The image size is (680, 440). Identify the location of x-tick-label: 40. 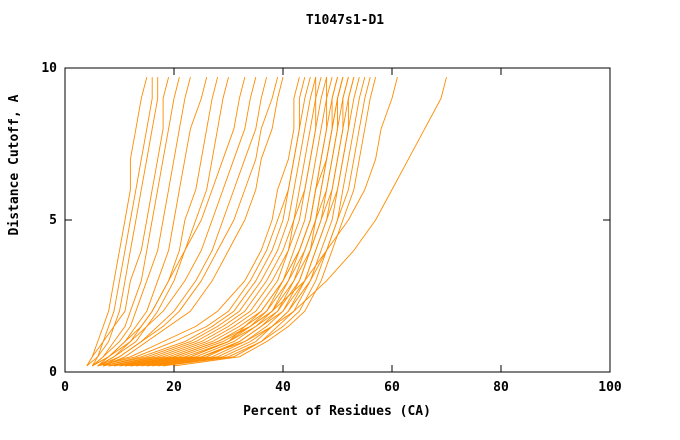
(283, 387).